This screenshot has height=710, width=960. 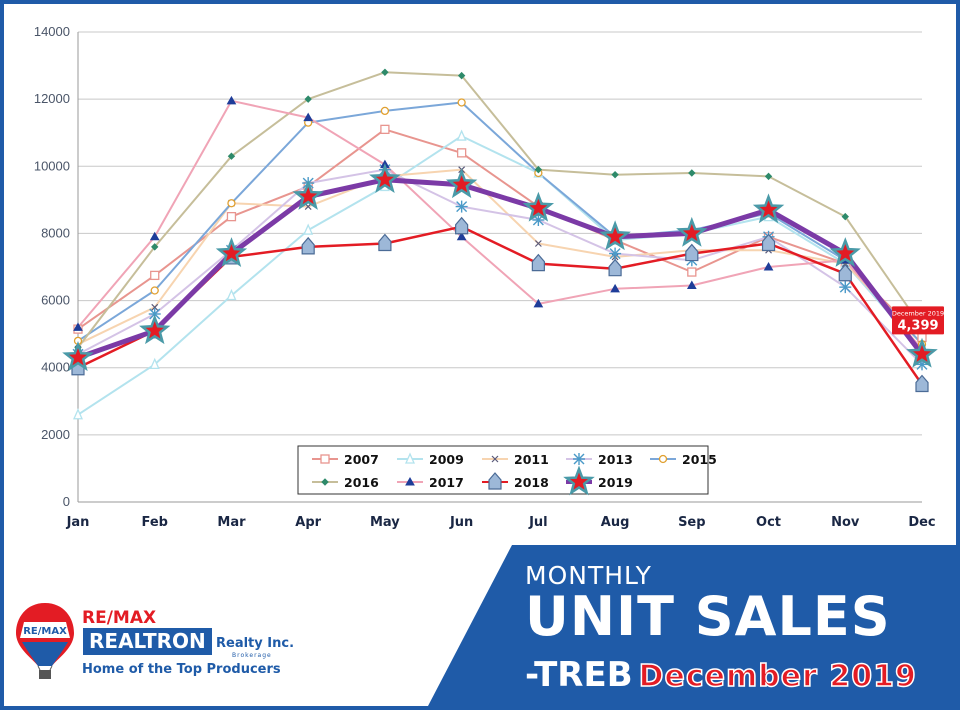 What do you see at coordinates (45, 631) in the screenshot?
I see `balloon-text: RE/MAX` at bounding box center [45, 631].